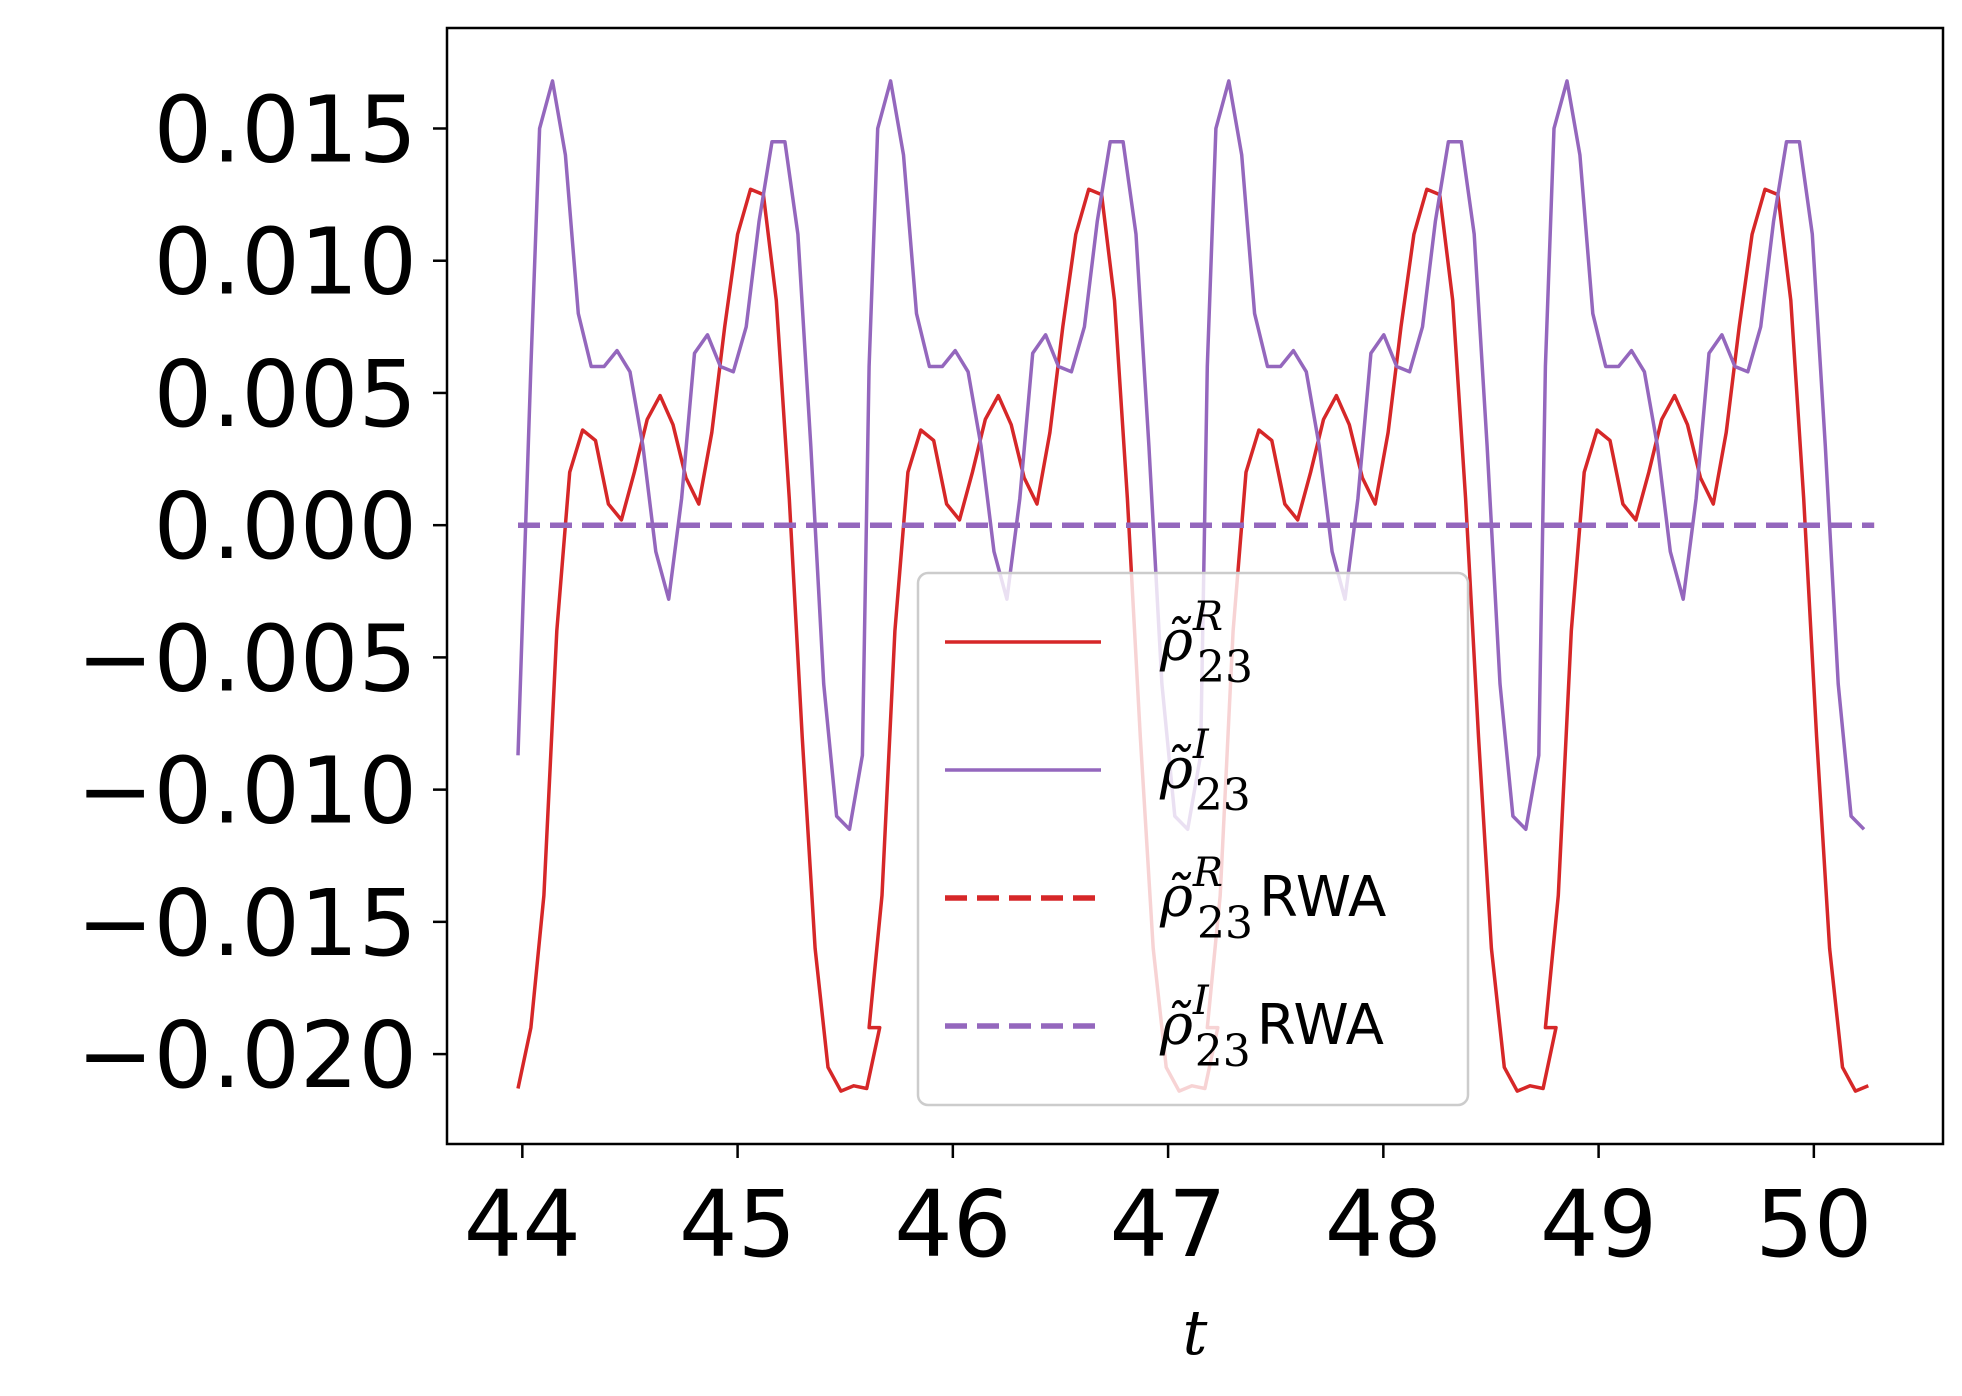 This screenshot has width=1962, height=1396. What do you see at coordinates (1206, 643) in the screenshot?
I see `legend-label: ρ̃R 23` at bounding box center [1206, 643].